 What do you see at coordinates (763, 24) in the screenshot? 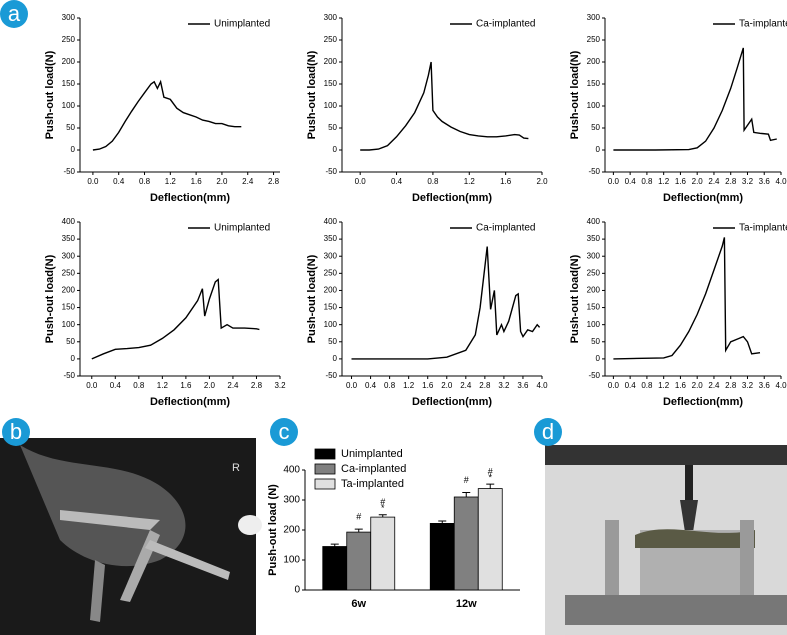
I see `legend-label: Ta-implanted` at bounding box center [763, 24].